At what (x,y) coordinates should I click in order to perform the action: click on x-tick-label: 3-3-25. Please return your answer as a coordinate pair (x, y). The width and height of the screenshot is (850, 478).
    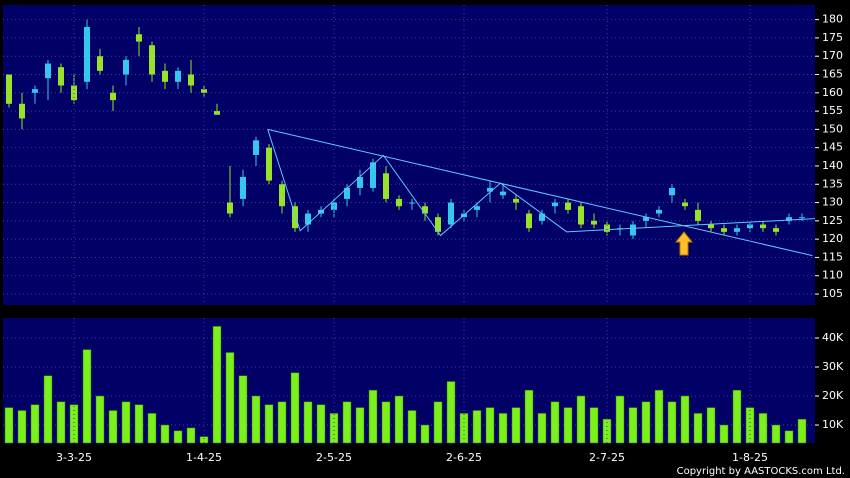
    Looking at the image, I should click on (74, 457).